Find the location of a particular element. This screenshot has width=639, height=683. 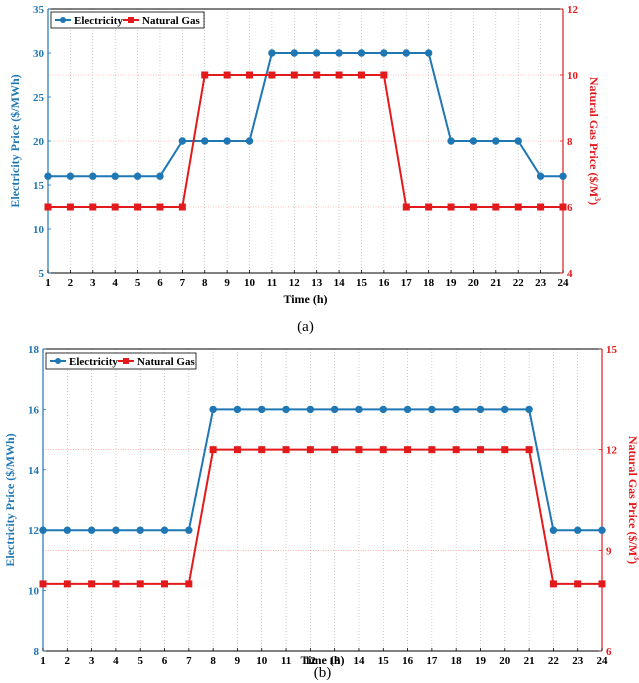

left-tick-label: 20 is located at coordinates (39, 142).